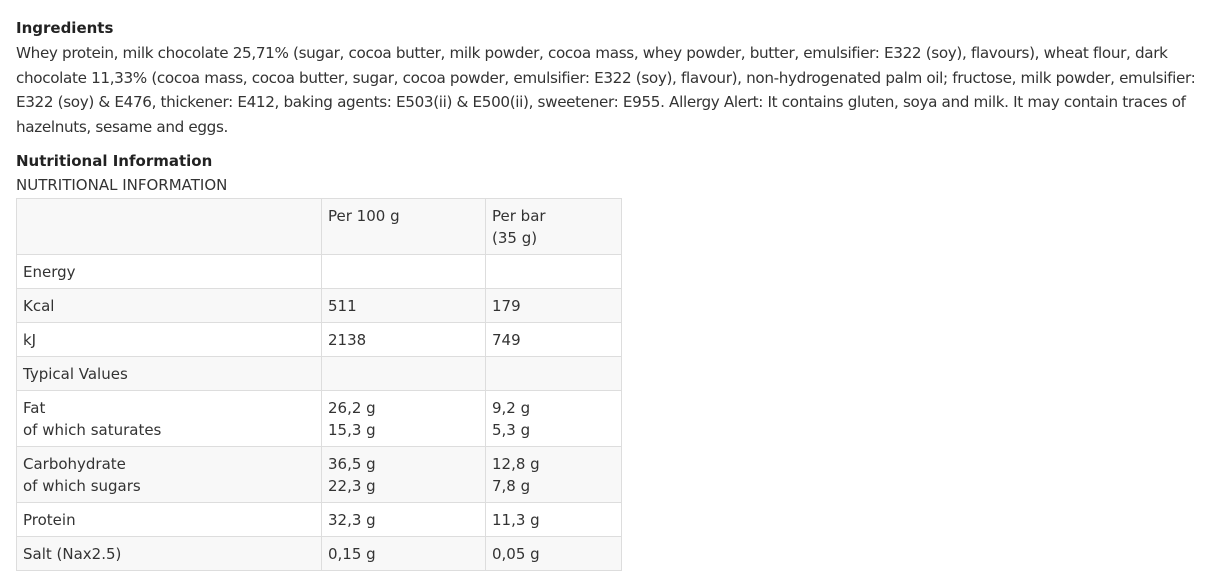  I want to click on table-cell: 12,8 g 7,8 g, so click(553, 474).